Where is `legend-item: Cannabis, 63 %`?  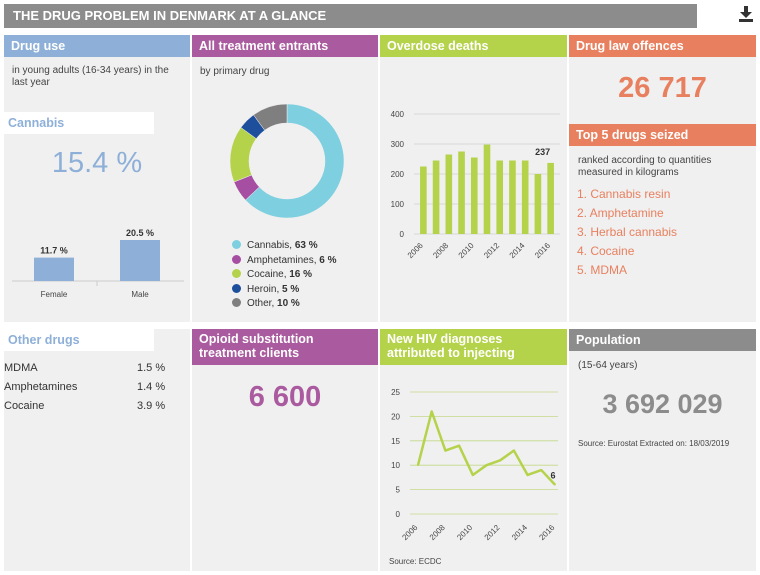 legend-item: Cannabis, 63 % is located at coordinates (307, 247).